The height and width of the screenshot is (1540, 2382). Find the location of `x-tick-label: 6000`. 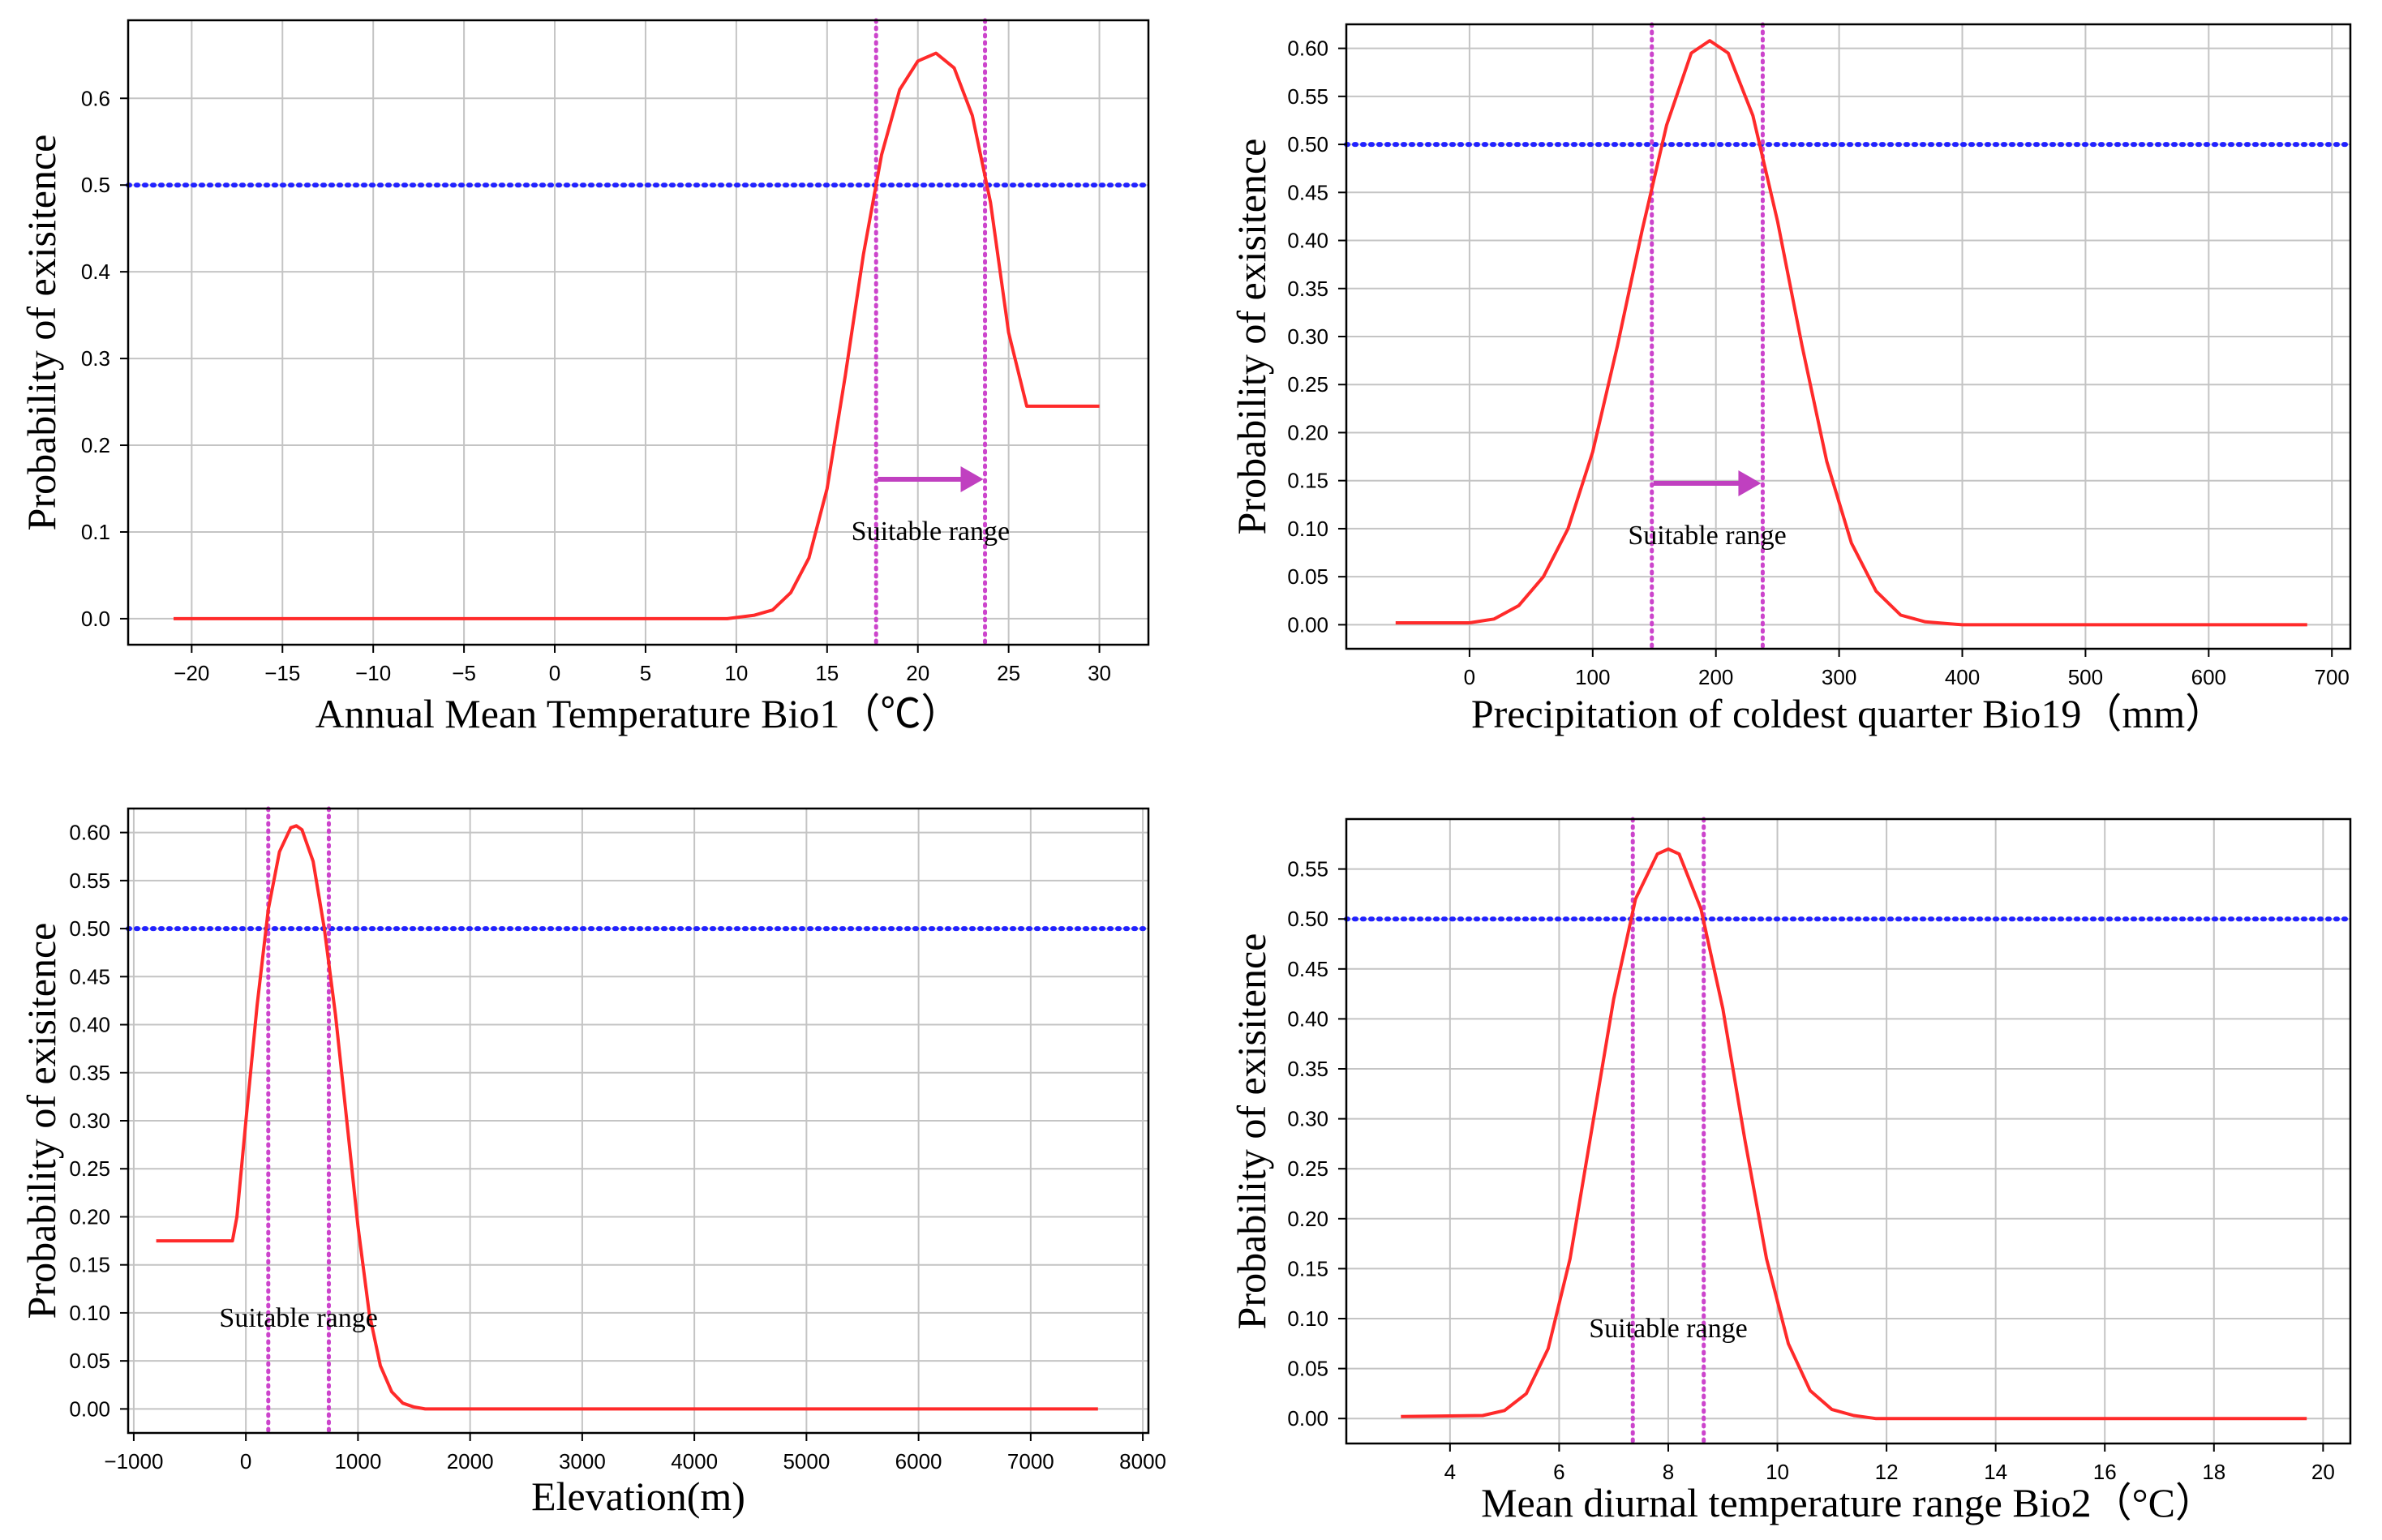

x-tick-label: 6000 is located at coordinates (919, 1461).